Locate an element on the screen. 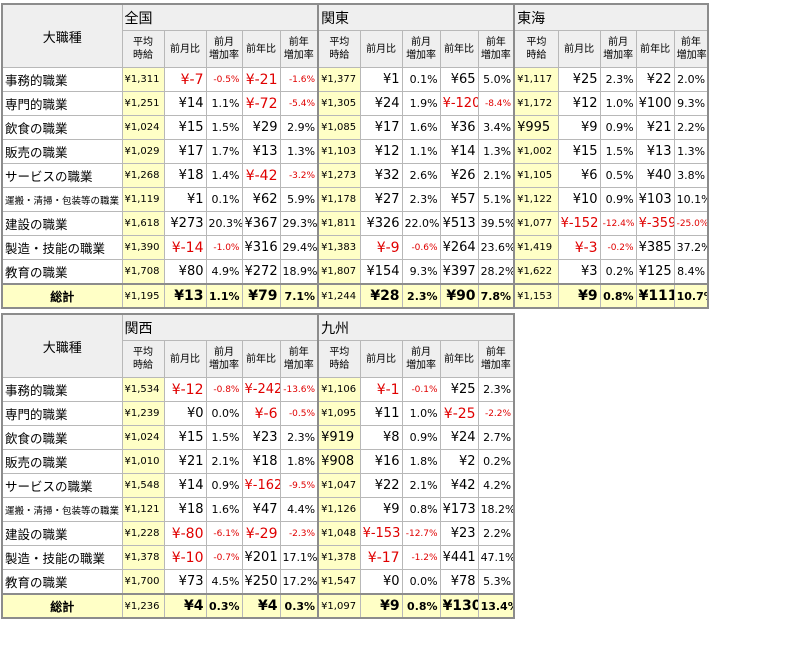 The height and width of the screenshot is (650, 798). yoy-diff-cell: ¥21 is located at coordinates (655, 127).